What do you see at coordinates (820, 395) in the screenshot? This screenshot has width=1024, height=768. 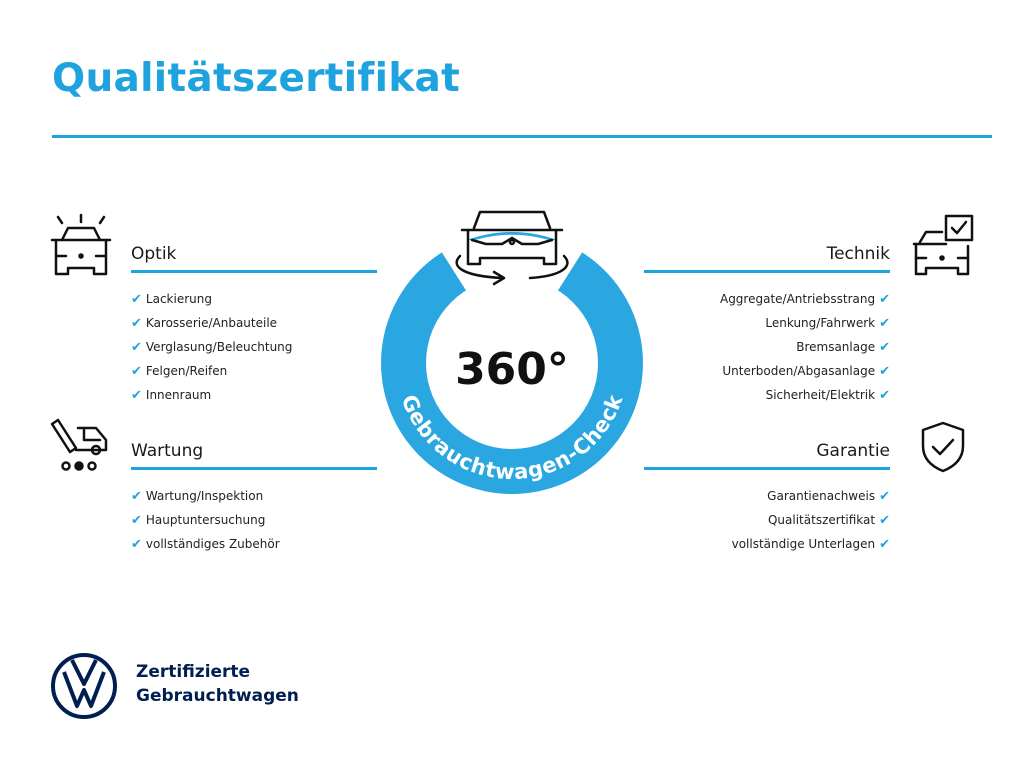 I see `item-label: Sicherheit/Elektrik` at bounding box center [820, 395].